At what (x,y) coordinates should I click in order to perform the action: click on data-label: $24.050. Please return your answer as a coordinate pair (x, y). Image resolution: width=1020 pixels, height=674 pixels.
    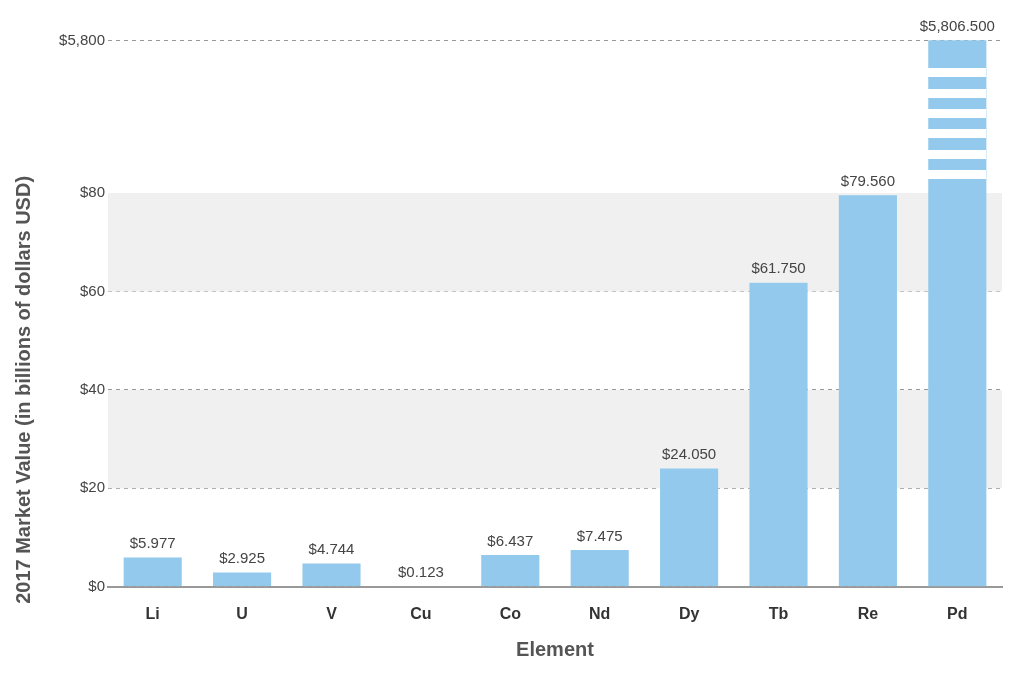
    Looking at the image, I should click on (689, 454).